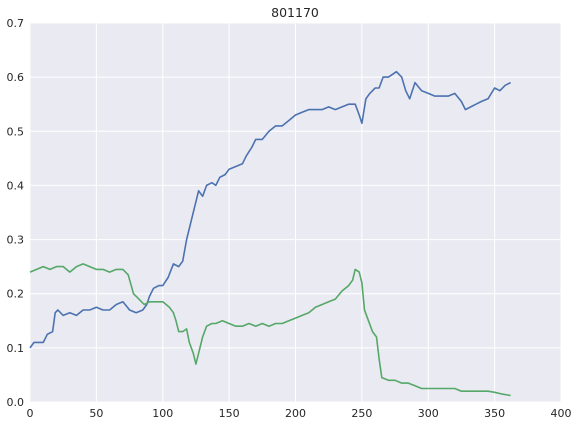 The width and height of the screenshot is (577, 426). What do you see at coordinates (16, 402) in the screenshot?
I see `y-tick-label: 0.0` at bounding box center [16, 402].